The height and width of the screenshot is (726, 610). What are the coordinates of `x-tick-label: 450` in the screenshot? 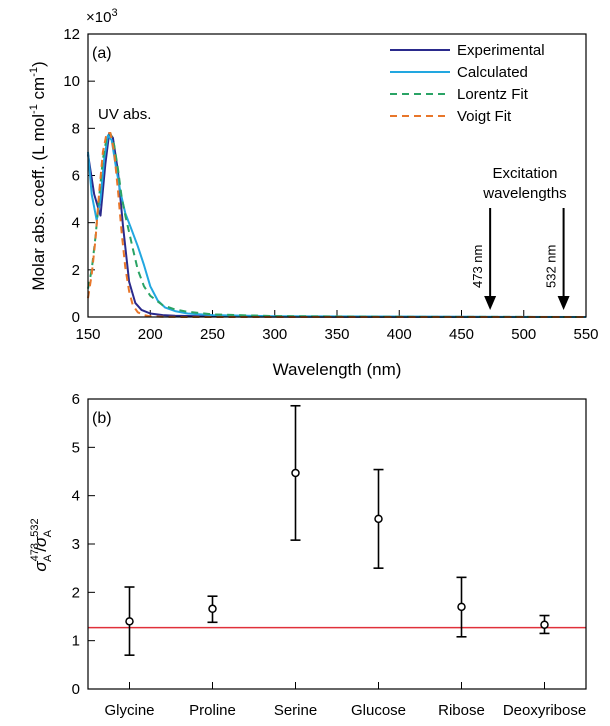 It's located at (461, 334).